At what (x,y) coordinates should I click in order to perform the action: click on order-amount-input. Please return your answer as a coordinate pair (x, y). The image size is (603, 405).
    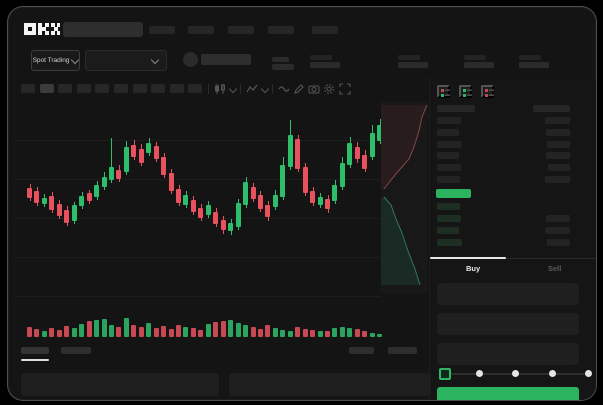
    Looking at the image, I should click on (508, 324).